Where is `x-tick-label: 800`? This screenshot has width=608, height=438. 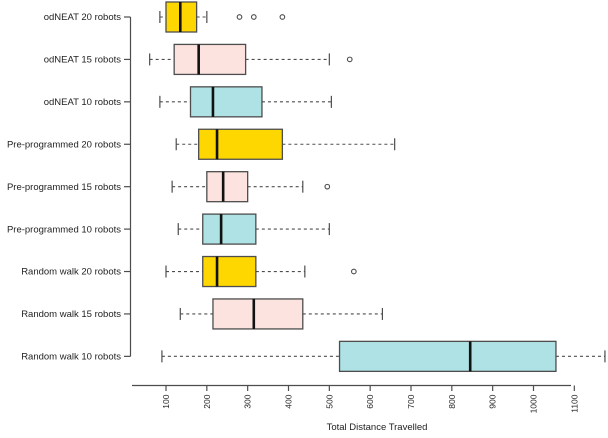 x-tick-label: 800 is located at coordinates (452, 401).